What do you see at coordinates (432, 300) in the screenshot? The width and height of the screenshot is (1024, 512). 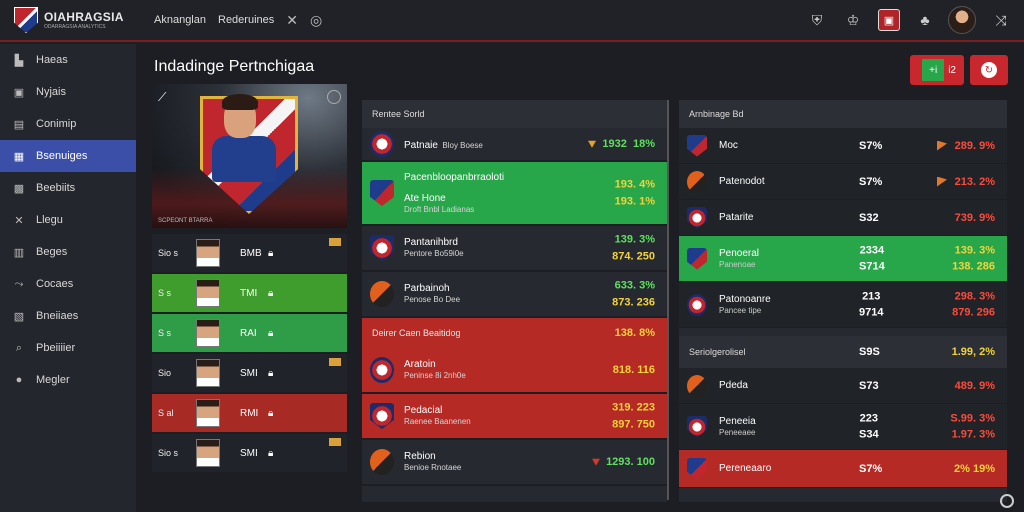 I see `team-sub: Penose Bo Dee` at bounding box center [432, 300].